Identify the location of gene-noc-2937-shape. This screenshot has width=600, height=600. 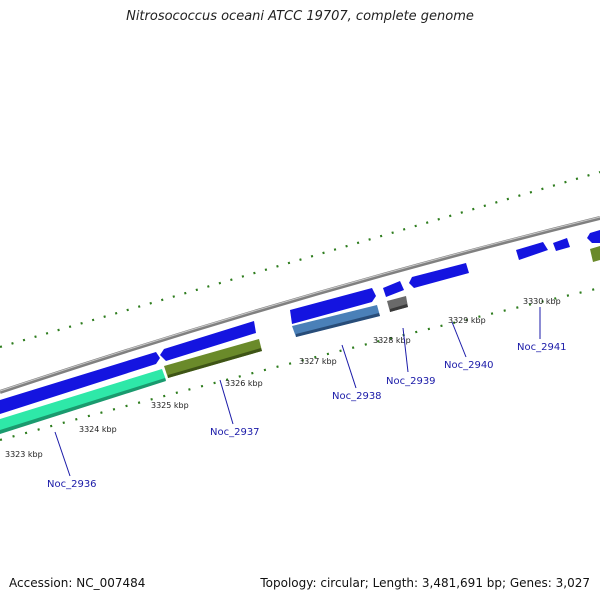
(213, 358).